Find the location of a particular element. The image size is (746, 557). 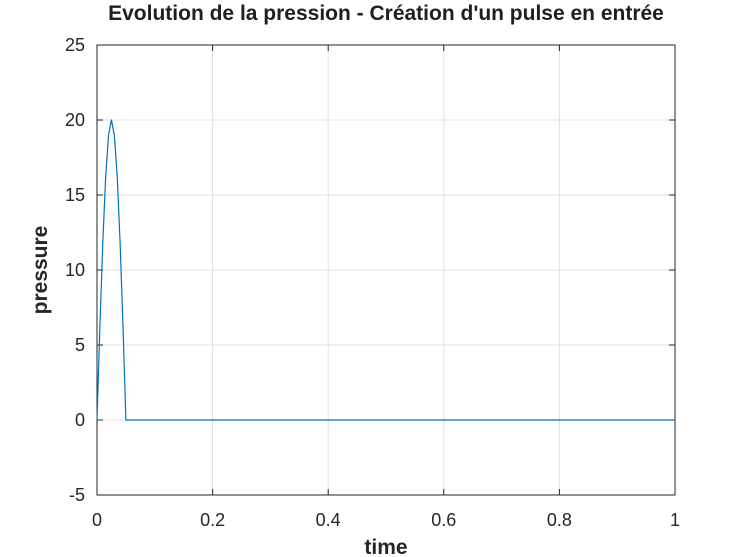

x-tick-label: 0 is located at coordinates (97, 520).